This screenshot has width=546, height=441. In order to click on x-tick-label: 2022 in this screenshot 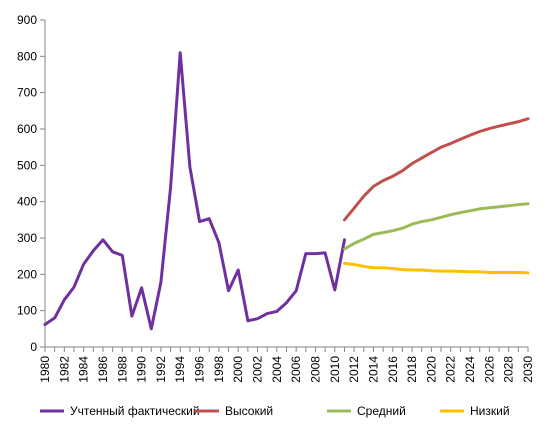, I will do `click(451, 369)`.